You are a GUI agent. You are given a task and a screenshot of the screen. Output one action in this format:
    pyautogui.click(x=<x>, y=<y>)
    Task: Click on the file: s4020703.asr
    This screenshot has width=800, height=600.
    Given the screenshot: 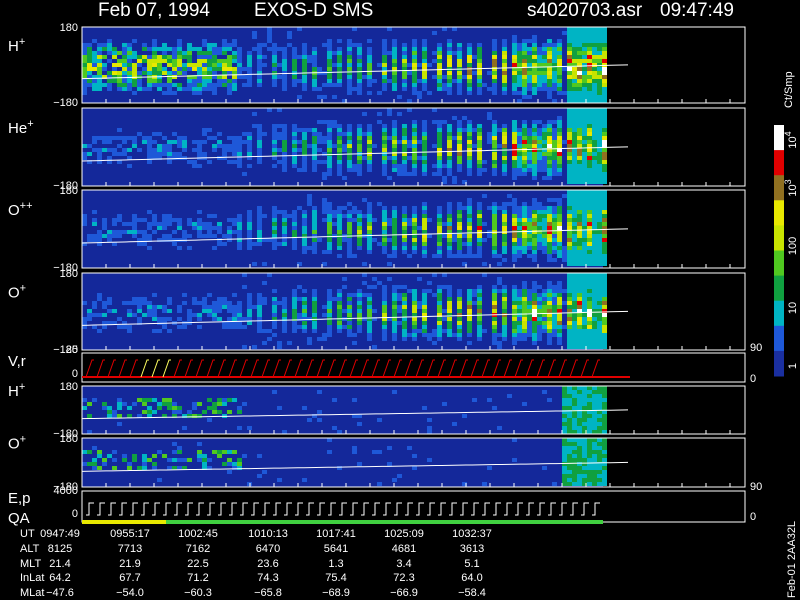 What is the action you would take?
    pyautogui.click(x=585, y=10)
    